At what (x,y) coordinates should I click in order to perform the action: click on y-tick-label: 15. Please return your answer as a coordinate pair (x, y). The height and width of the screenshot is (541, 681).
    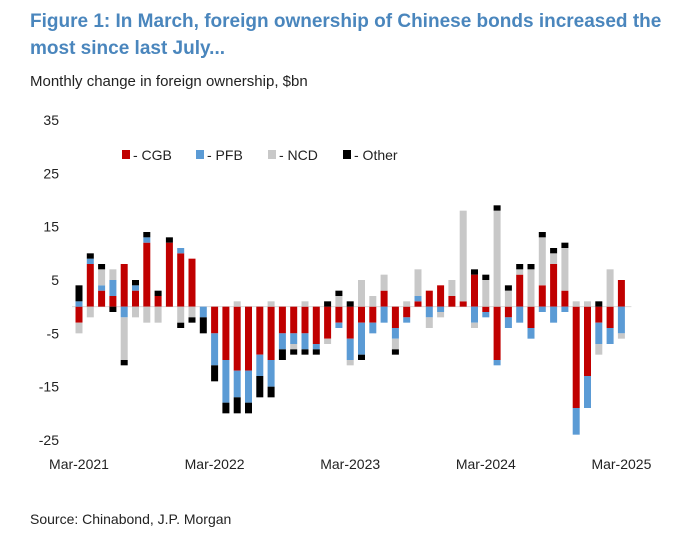
    Looking at the image, I should click on (51, 227).